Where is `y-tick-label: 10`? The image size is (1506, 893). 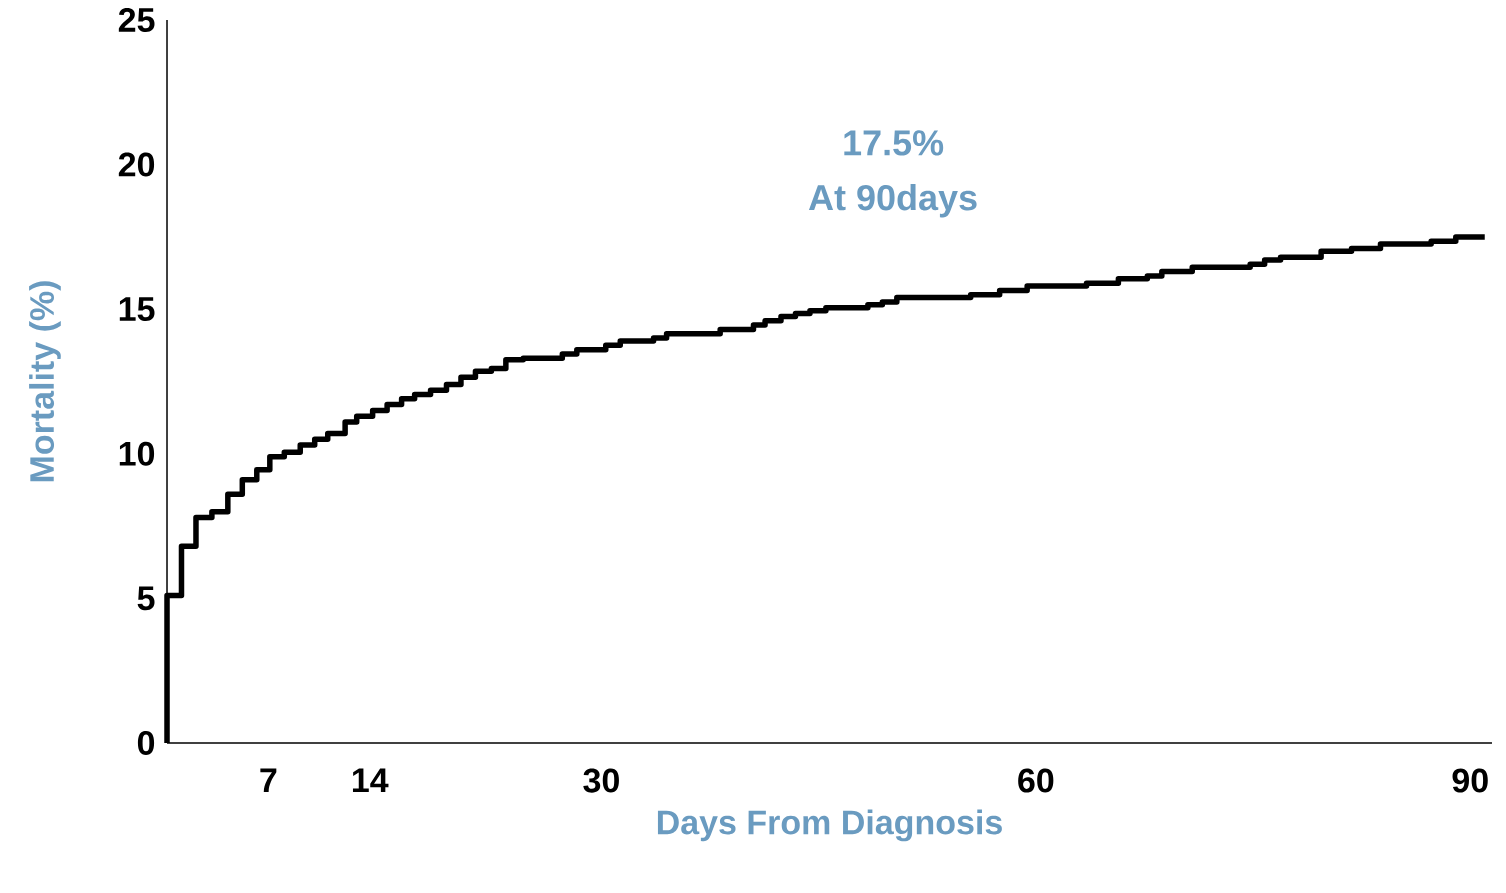 y-tick-label: 10 is located at coordinates (137, 453).